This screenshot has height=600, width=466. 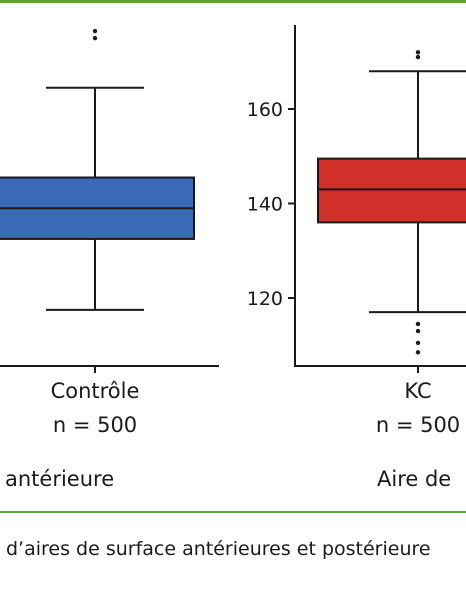 What do you see at coordinates (417, 391) in the screenshot?
I see `right-category-label: KC` at bounding box center [417, 391].